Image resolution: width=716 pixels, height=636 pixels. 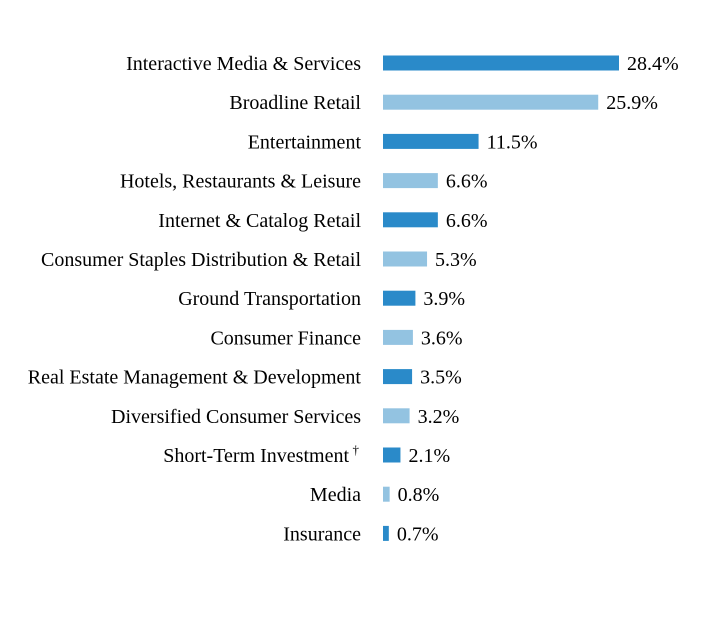 What do you see at coordinates (195, 378) in the screenshot?
I see `category-label-real-estate-management-and-development: Real Estate Management & Development` at bounding box center [195, 378].